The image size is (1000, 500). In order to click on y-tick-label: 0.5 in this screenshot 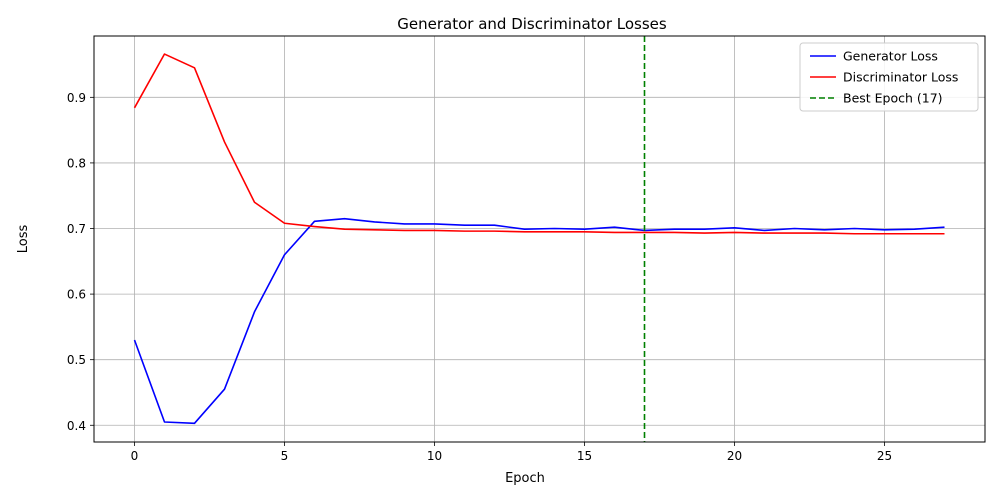, I will do `click(76, 360)`.